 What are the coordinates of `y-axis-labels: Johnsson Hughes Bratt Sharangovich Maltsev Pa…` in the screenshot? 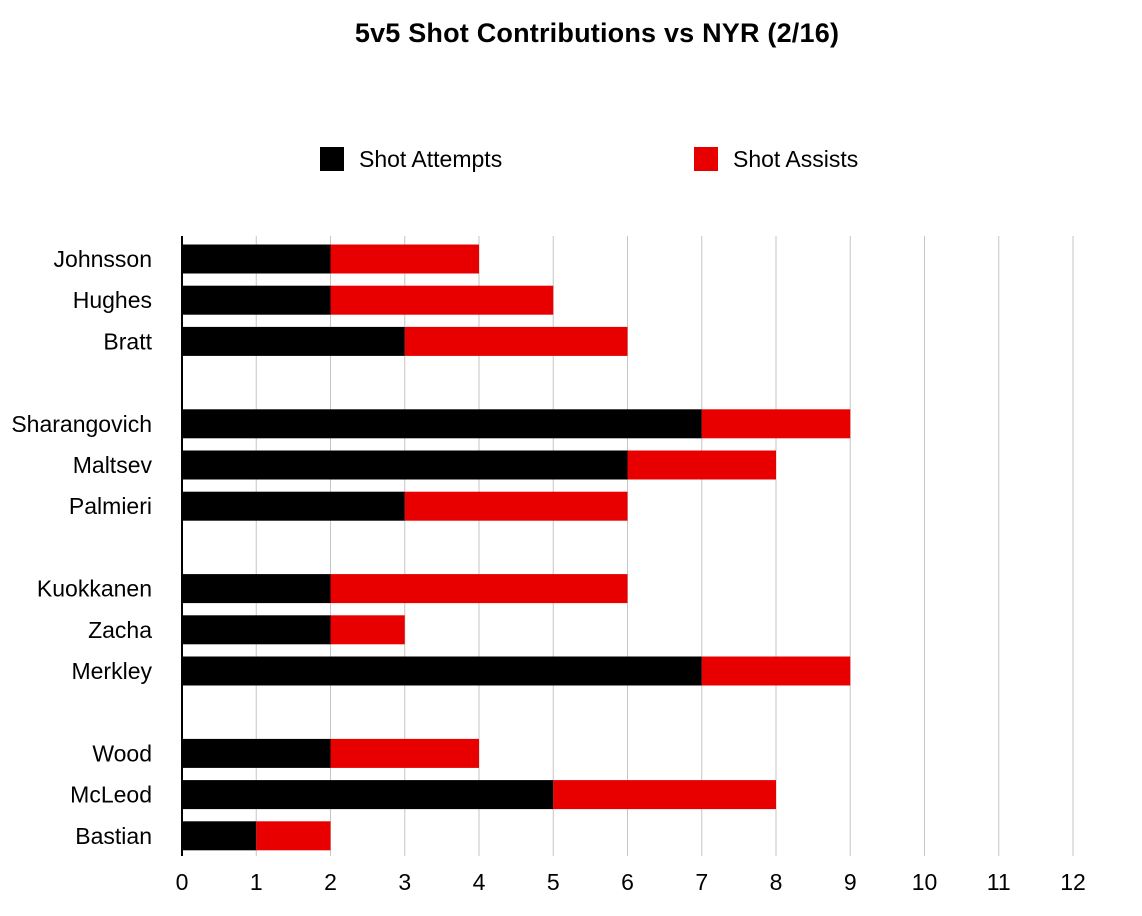 It's located at (81, 547).